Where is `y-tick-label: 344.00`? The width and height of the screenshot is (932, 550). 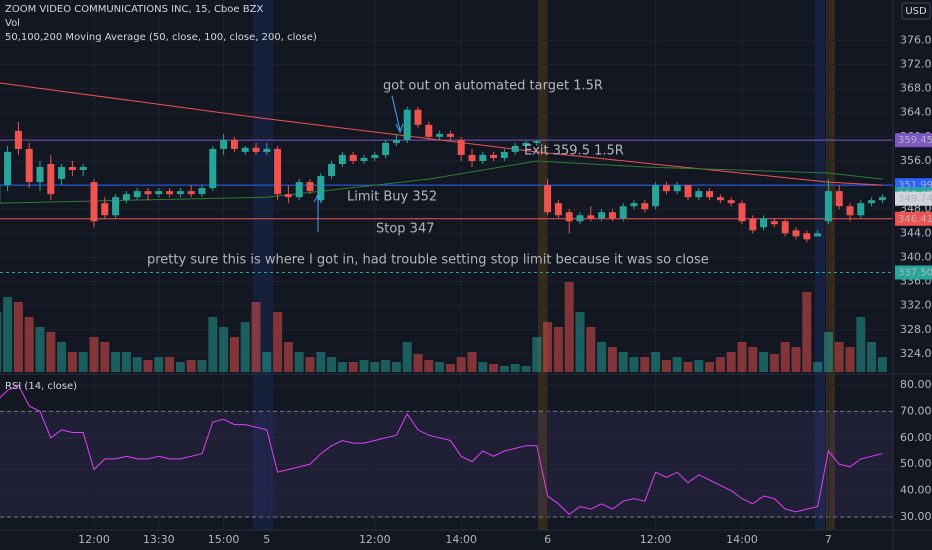
y-tick-label: 344.00 is located at coordinates (916, 232).